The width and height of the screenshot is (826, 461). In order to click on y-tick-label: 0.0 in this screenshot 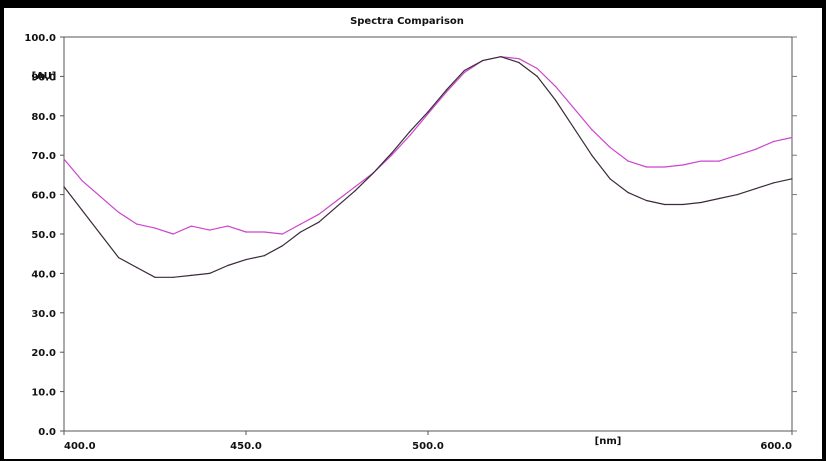, I will do `click(47, 432)`.